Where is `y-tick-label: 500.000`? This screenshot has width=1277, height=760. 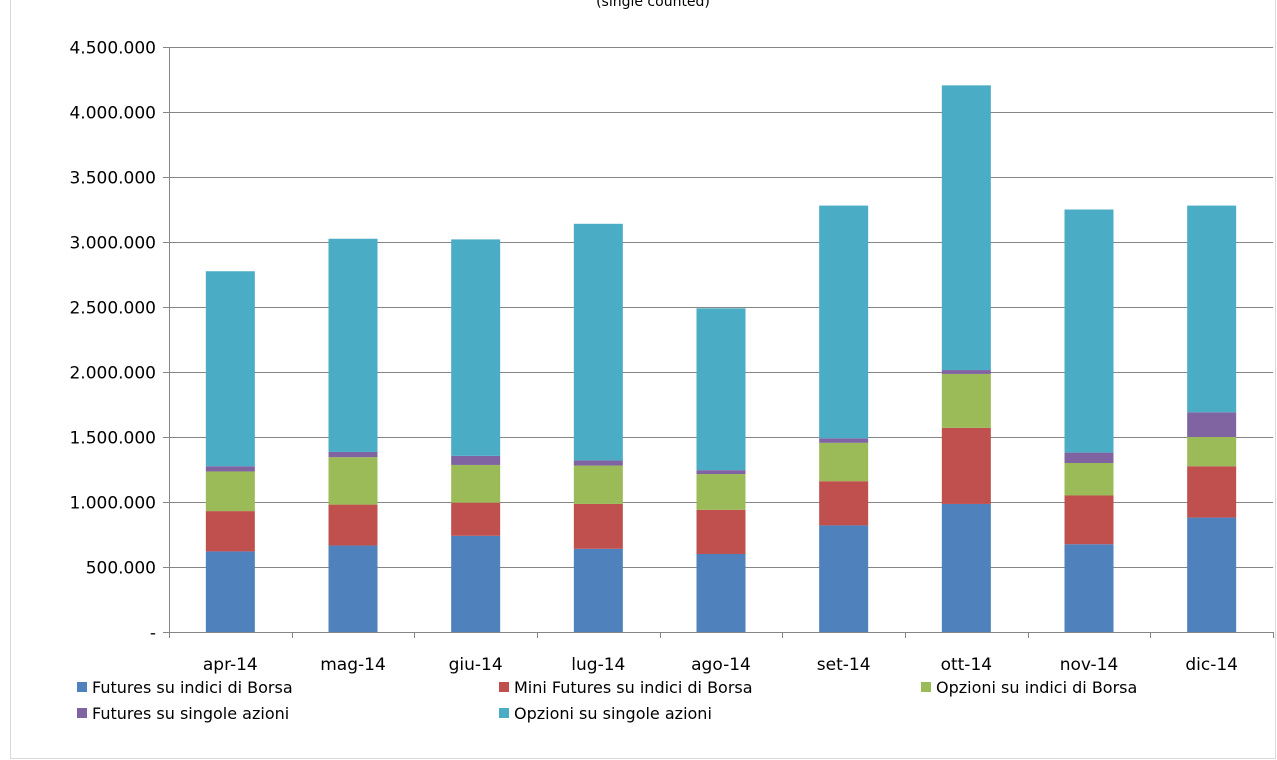 y-tick-label: 500.000 is located at coordinates (121, 569).